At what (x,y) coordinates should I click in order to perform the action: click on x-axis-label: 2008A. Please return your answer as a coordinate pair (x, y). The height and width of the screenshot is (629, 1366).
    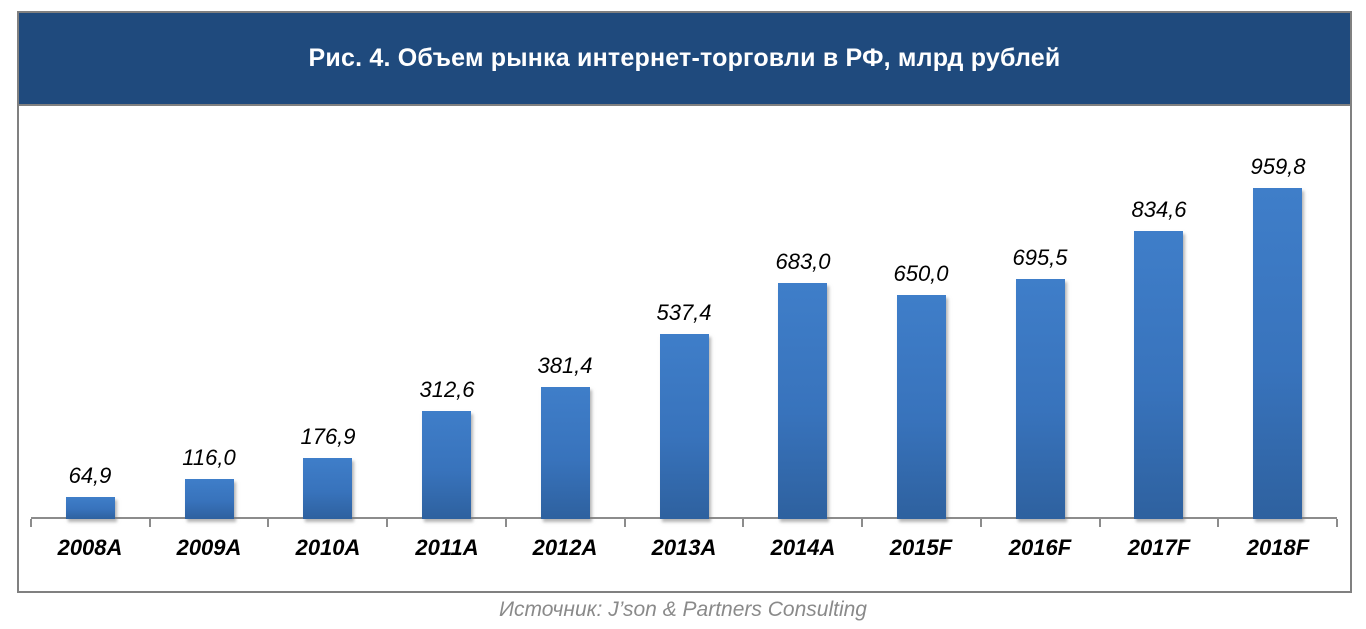
    Looking at the image, I should click on (90, 547).